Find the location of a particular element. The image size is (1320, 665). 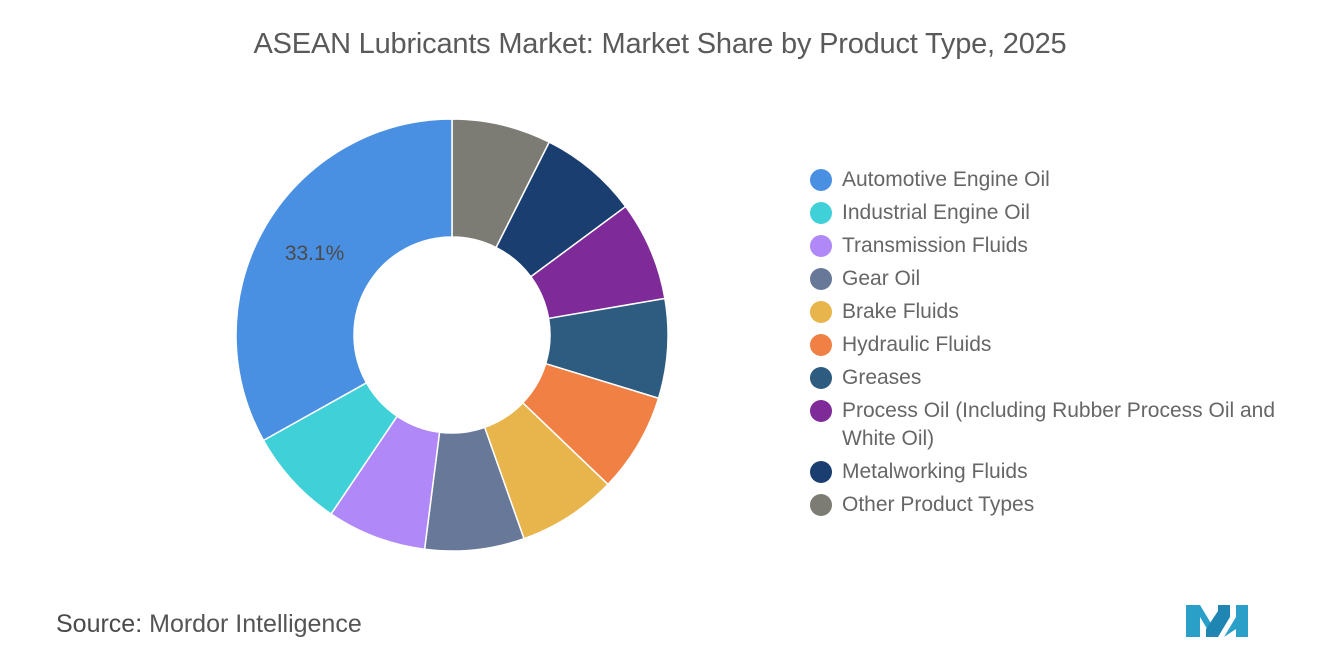

source-note: Source: Mordor Intelligence is located at coordinates (209, 624).